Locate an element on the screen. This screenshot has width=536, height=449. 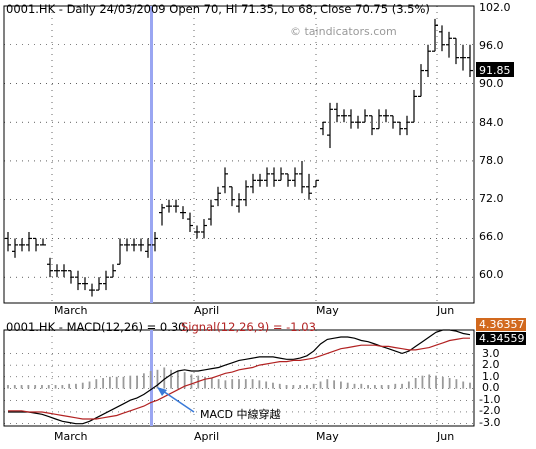
price-y-axis: 102.0 96.0 90.0 84.0 78.0 72.0 66.0 60.0 is located at coordinates (495, 141).